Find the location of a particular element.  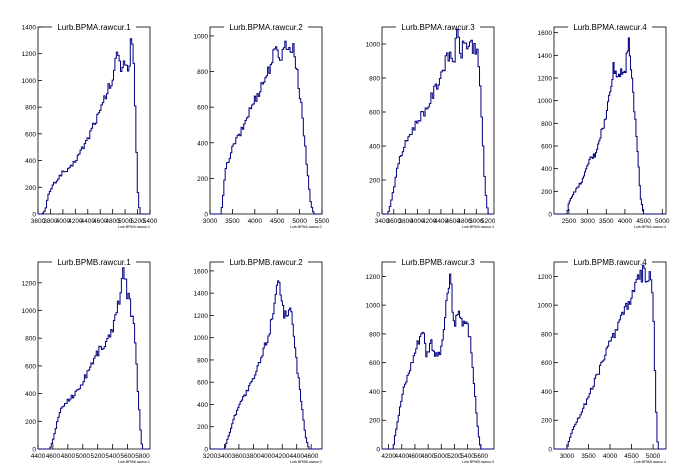

chart-title: Lurb.BPMB.rawcur.1 is located at coordinates (94, 262).